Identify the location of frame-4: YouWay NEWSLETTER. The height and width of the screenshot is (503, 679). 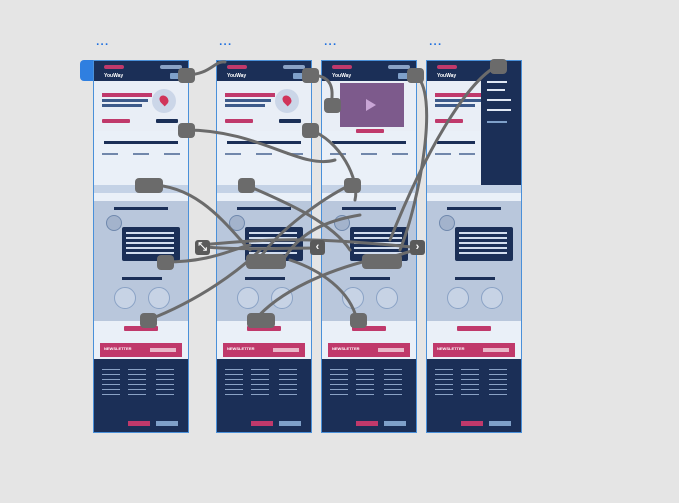
(474, 246).